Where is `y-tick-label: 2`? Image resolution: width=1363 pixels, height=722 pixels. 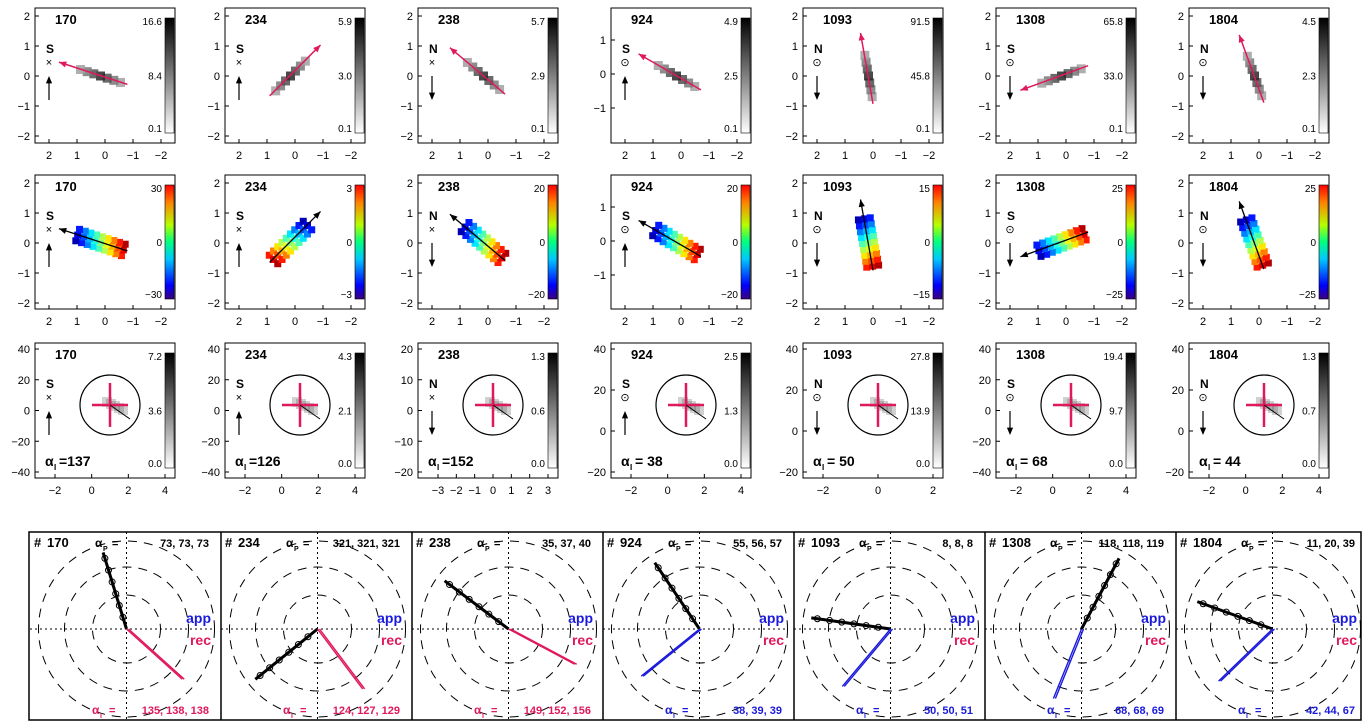 y-tick-label: 2 is located at coordinates (795, 184).